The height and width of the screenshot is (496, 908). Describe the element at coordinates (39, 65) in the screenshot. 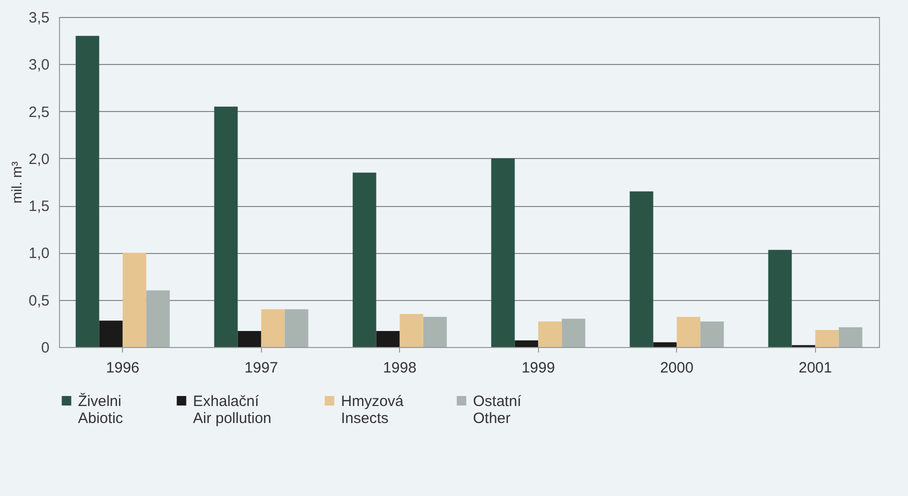

I see `y-tick-label: 3,0` at that location.